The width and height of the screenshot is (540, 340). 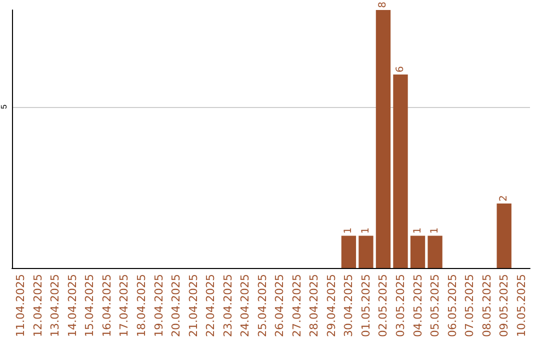 I want to click on x-tick-label: 13.04.2025, so click(x=55, y=306).